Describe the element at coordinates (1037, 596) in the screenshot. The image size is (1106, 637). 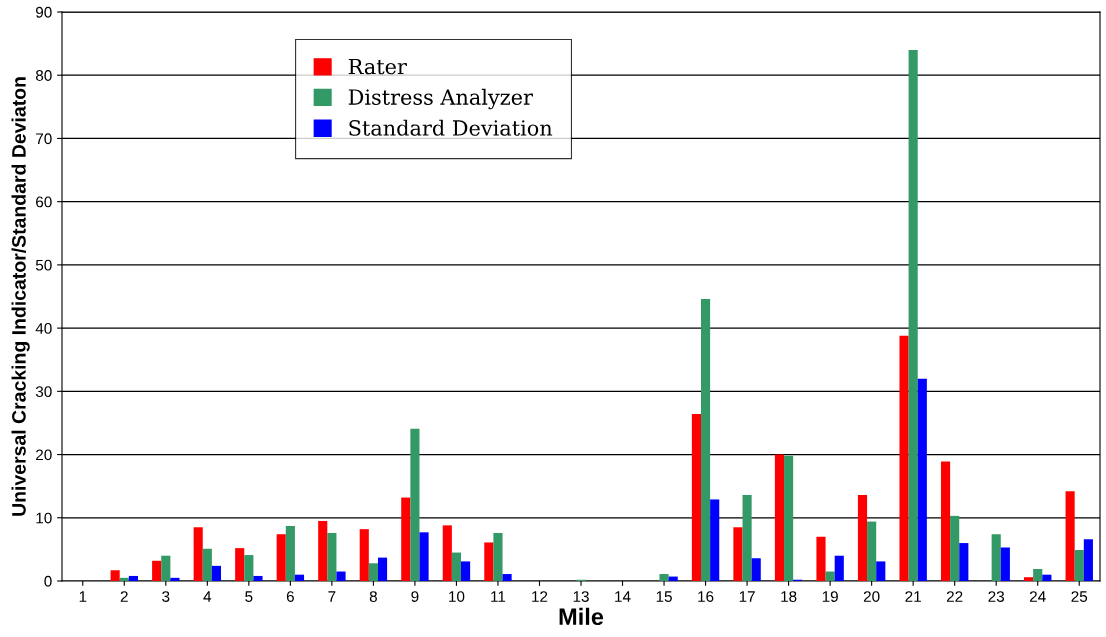
I see `x-tick-label: 24` at that location.